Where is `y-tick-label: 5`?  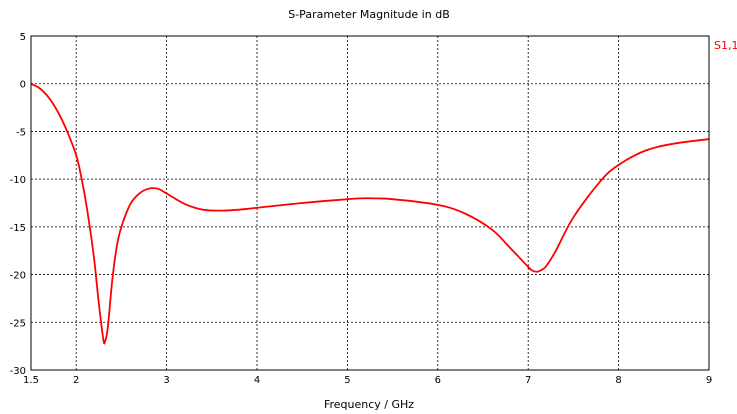 y-tick-label: 5 is located at coordinates (23, 37).